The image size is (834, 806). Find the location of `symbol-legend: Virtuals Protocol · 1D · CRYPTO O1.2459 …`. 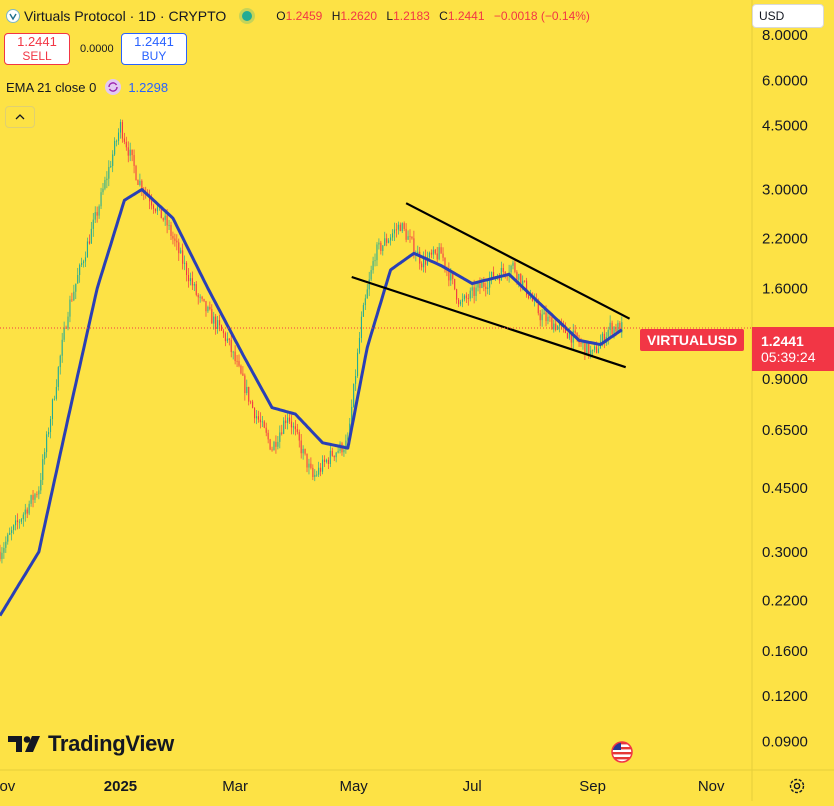

symbol-legend: Virtuals Protocol · 1D · CRYPTO O1.2459 … is located at coordinates (298, 16).